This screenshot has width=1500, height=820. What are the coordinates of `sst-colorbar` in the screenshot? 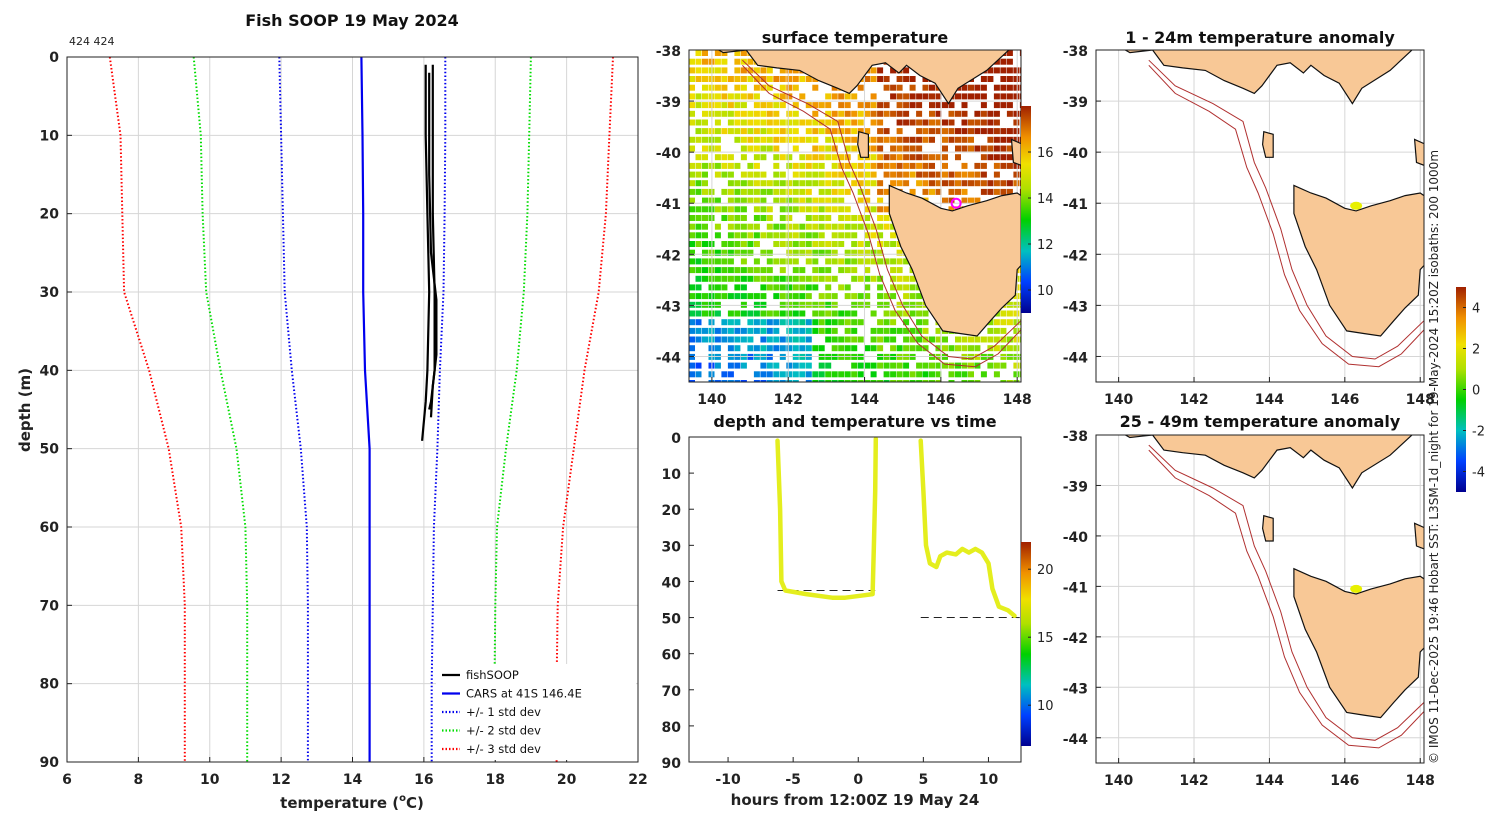 It's located at (1026, 209).